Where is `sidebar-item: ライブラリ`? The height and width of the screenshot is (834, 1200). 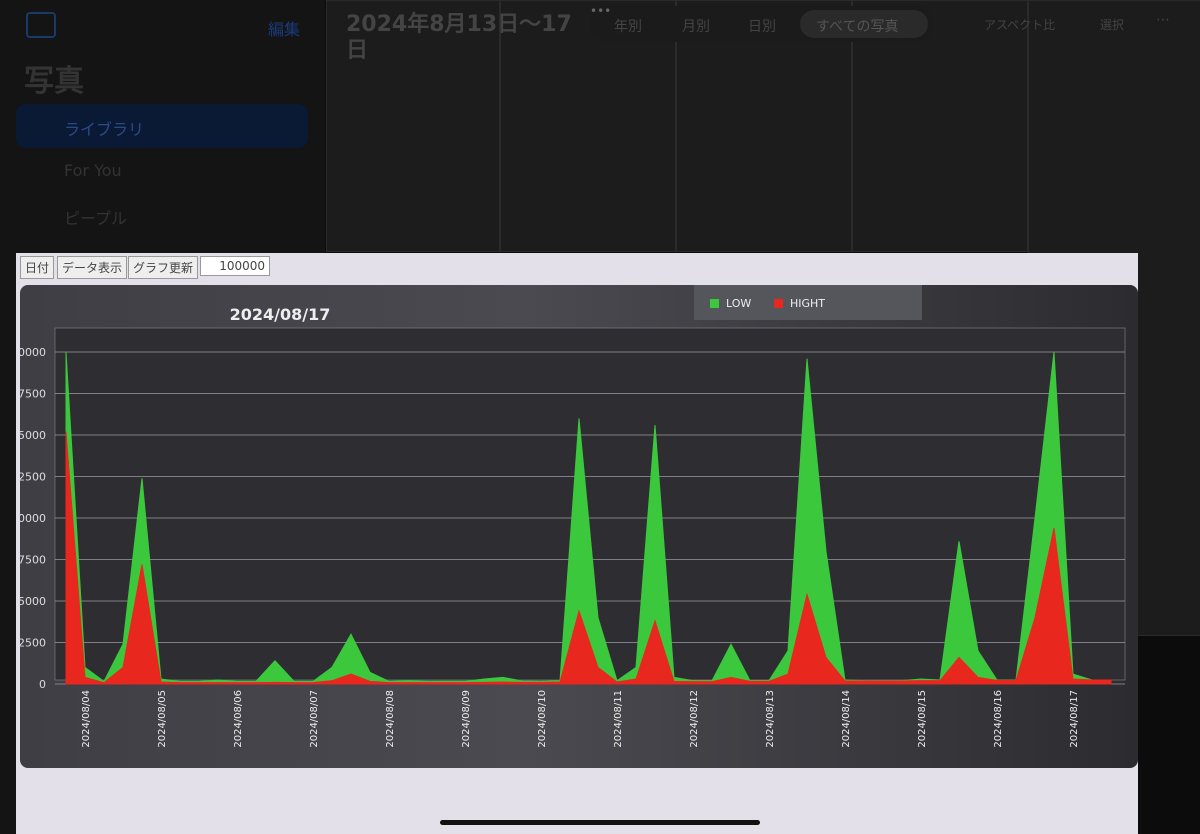
sidebar-item: ライブラリ is located at coordinates (104, 129).